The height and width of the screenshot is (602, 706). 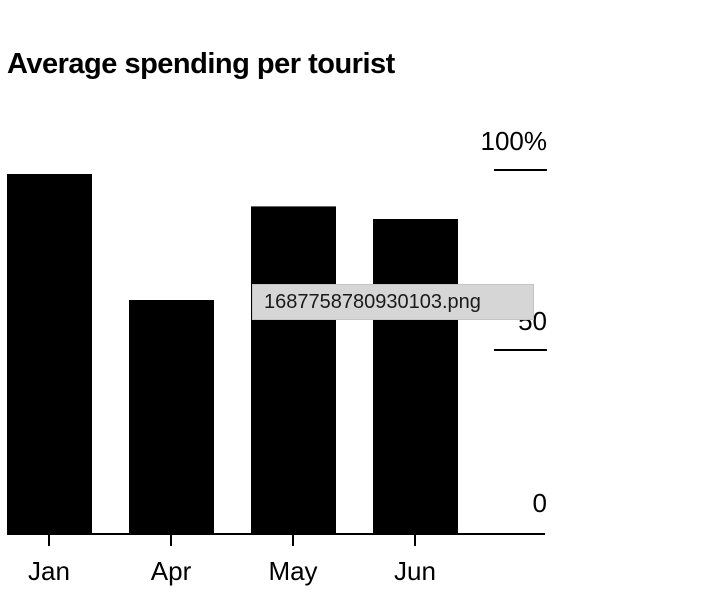 I want to click on filename-tooltip: 1687758780930103.png, so click(x=393, y=302).